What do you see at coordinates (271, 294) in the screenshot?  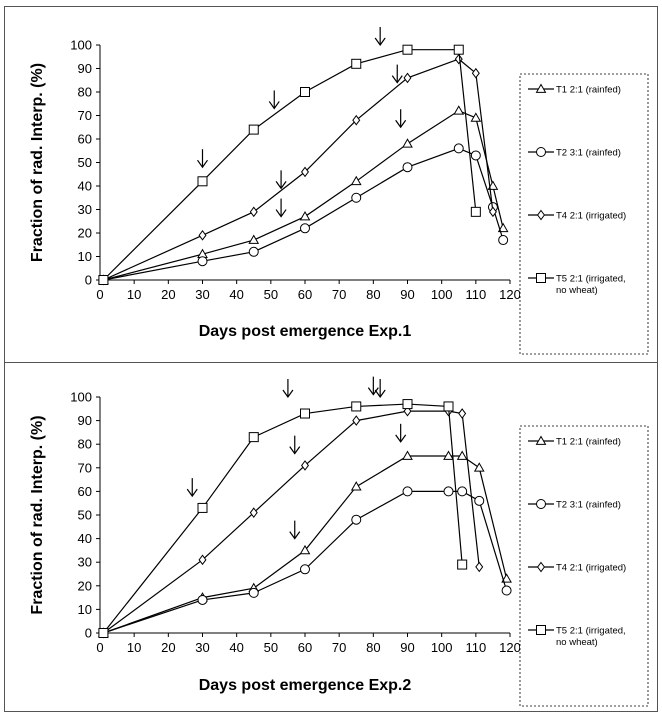 I see `x-tick-label: 50` at bounding box center [271, 294].